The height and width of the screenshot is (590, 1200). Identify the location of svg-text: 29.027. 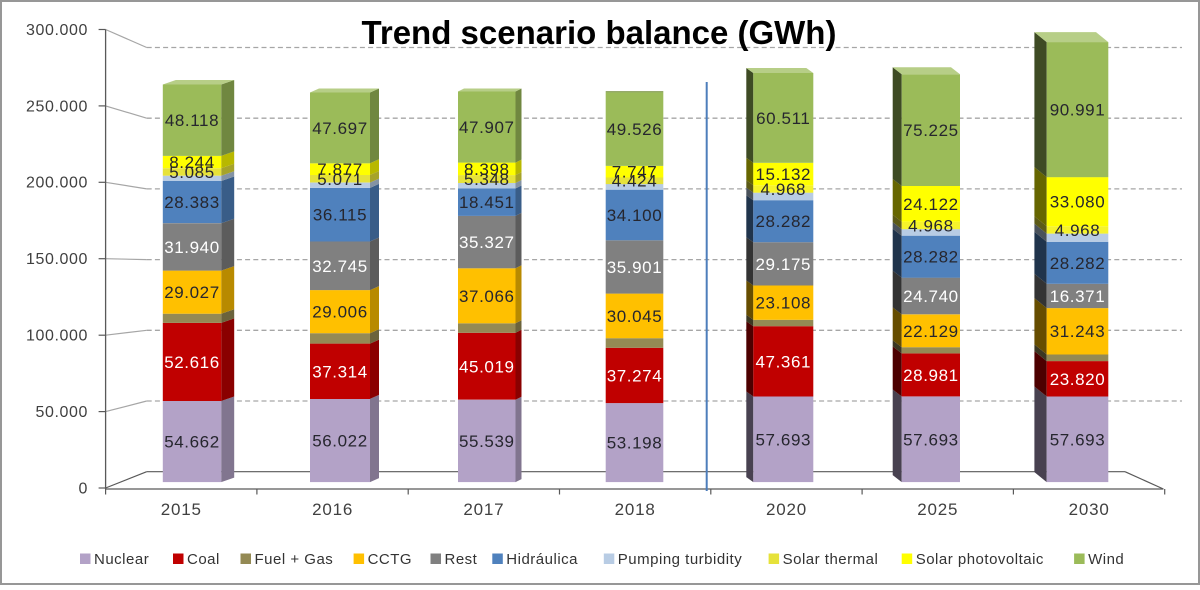
(192, 292).